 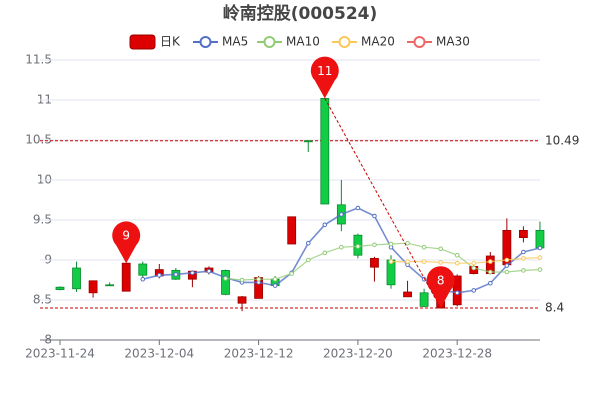 I want to click on legend-label: 日K, so click(x=170, y=42).